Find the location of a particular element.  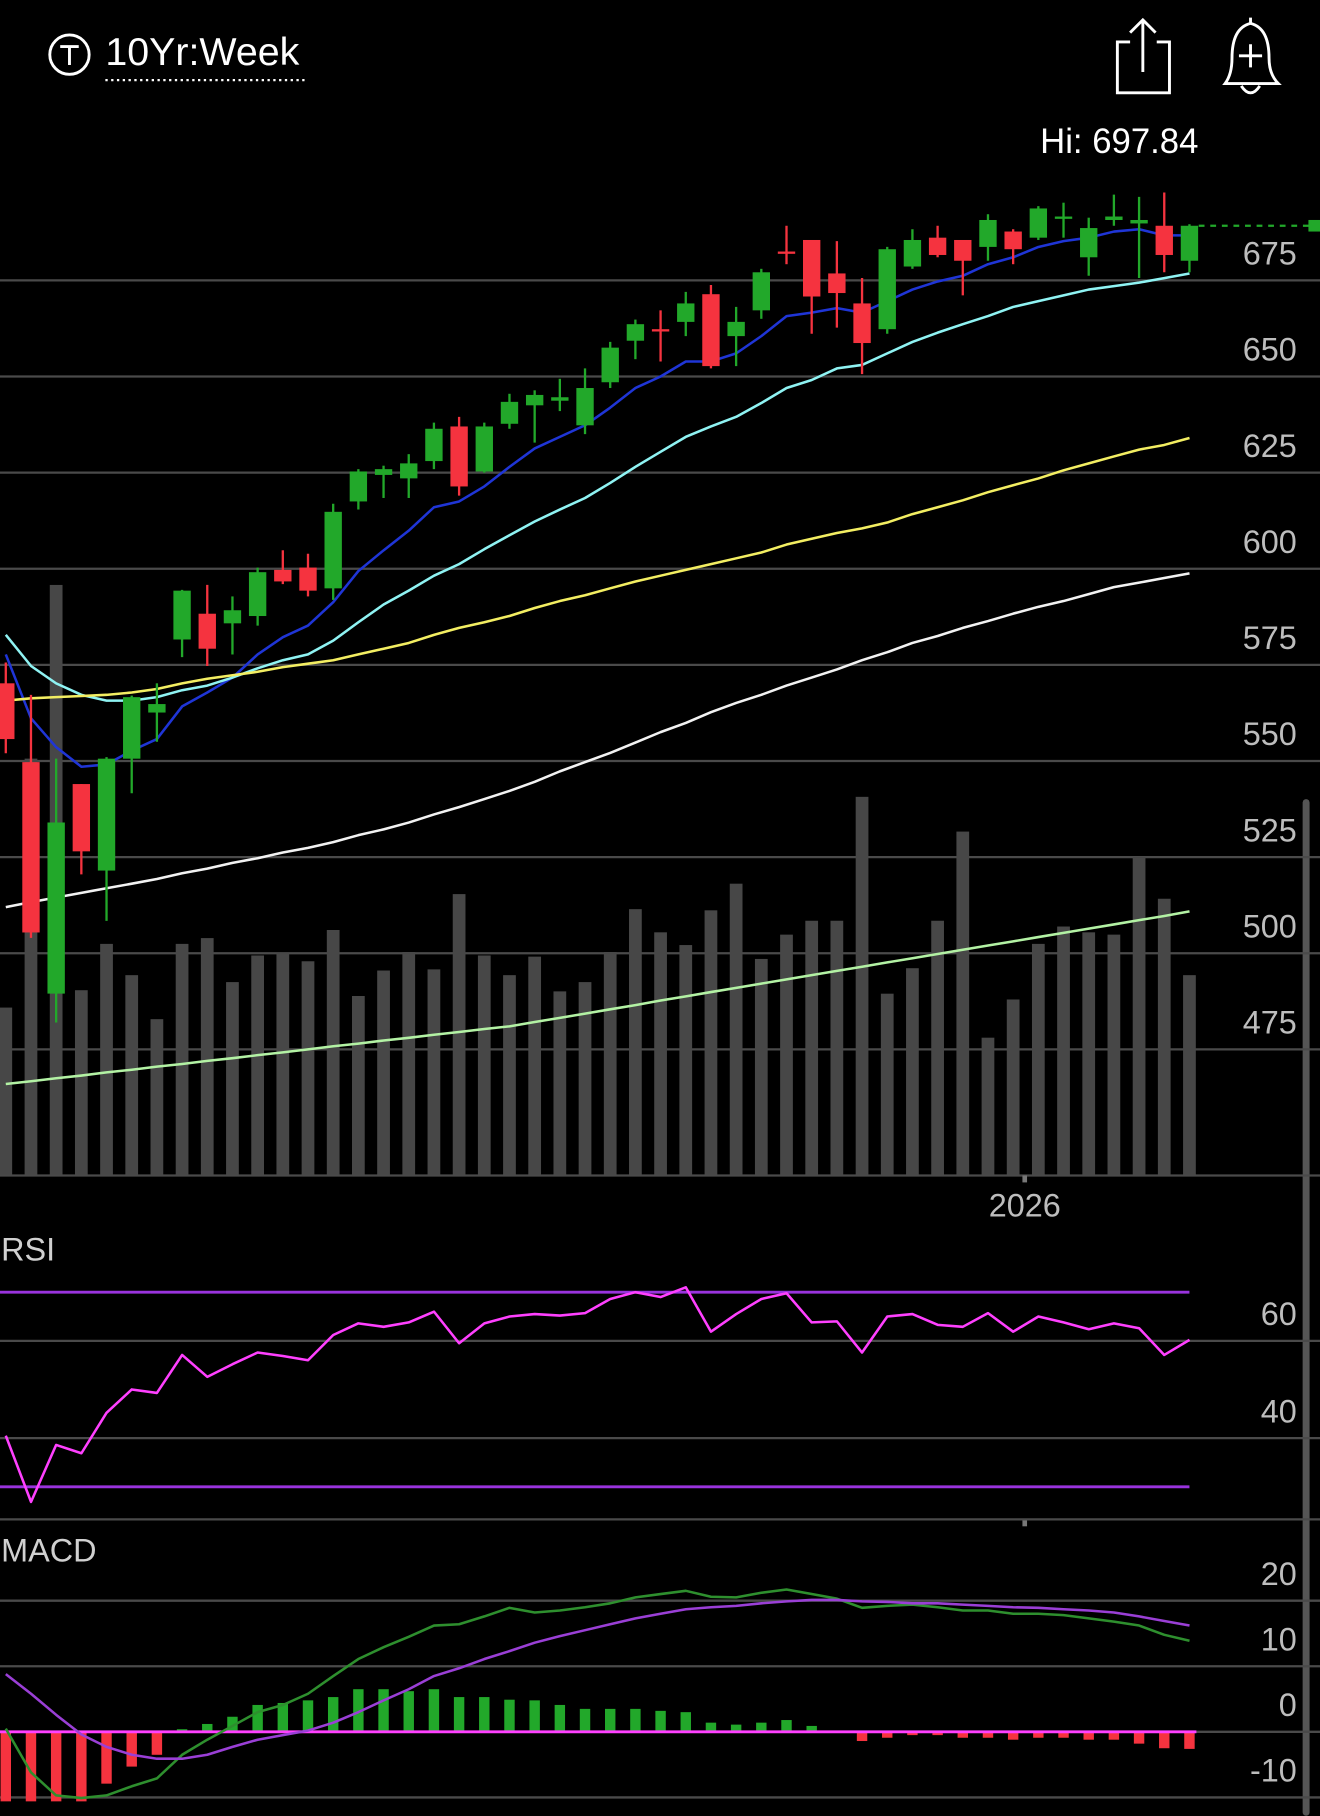

y-tick-label: 60 is located at coordinates (1279, 1314).